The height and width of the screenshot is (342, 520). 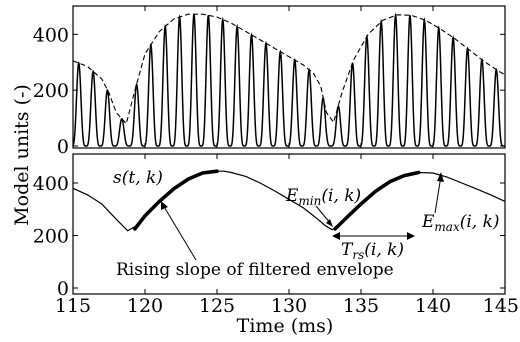 I want to click on annotation-rising-slope: Rising slope of filtered envelope, so click(x=255, y=240).